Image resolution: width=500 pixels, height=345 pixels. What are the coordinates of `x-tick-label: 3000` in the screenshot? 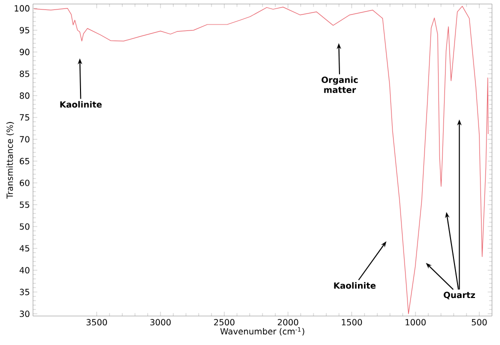 It's located at (160, 322).